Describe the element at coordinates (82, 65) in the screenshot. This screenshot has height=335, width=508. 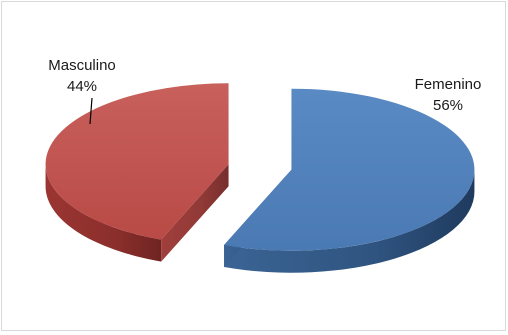
I see `slice-label-masculino: Masculino` at that location.